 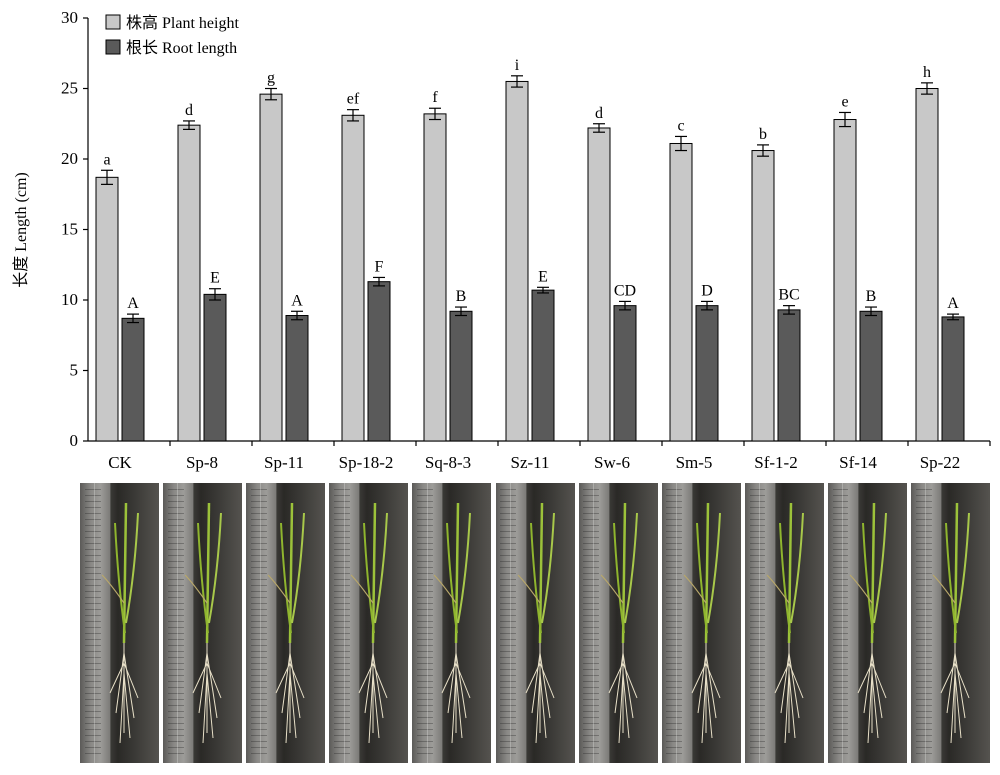 I want to click on significance-label: D, so click(x=707, y=290).